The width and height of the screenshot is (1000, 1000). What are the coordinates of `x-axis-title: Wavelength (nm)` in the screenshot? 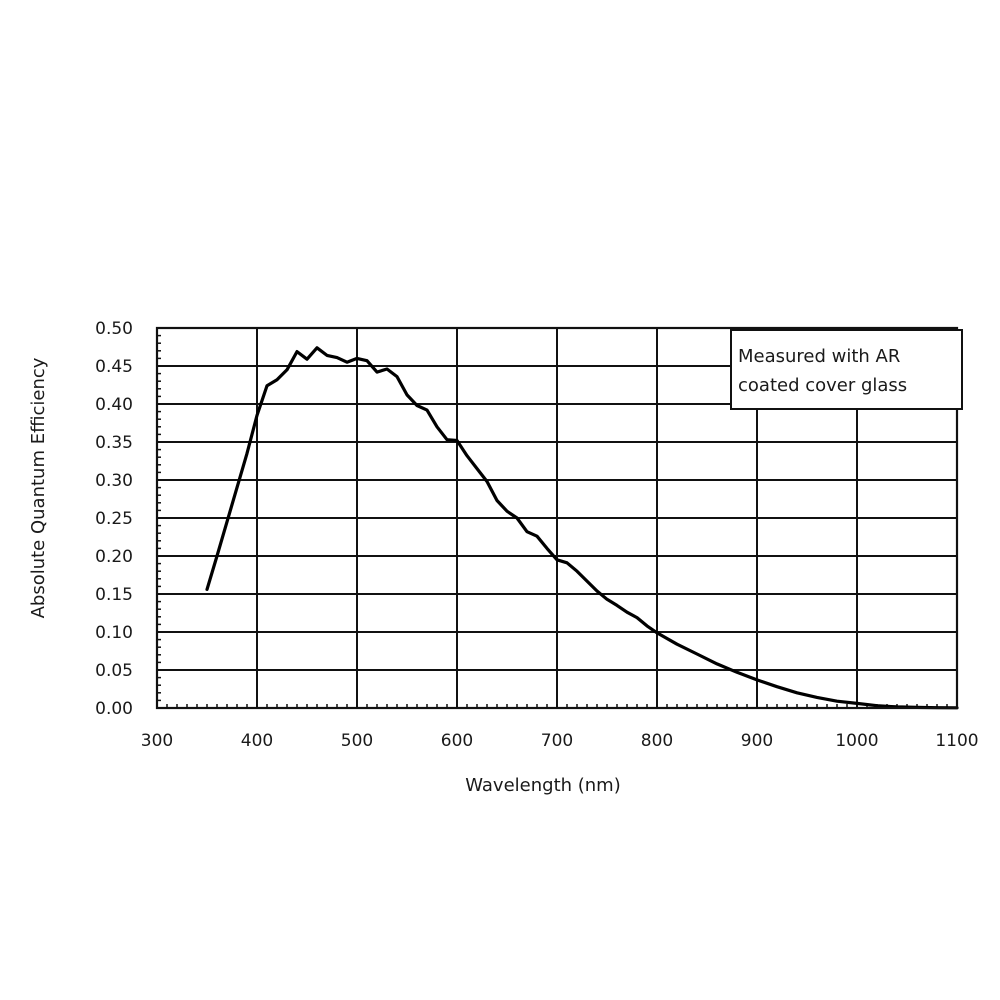 It's located at (543, 785).